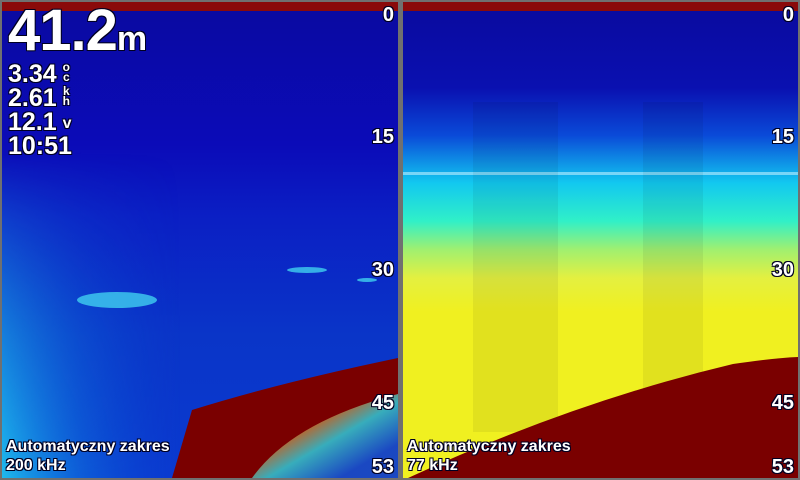 The width and height of the screenshot is (800, 480). I want to click on thermocline-line, so click(600, 173).